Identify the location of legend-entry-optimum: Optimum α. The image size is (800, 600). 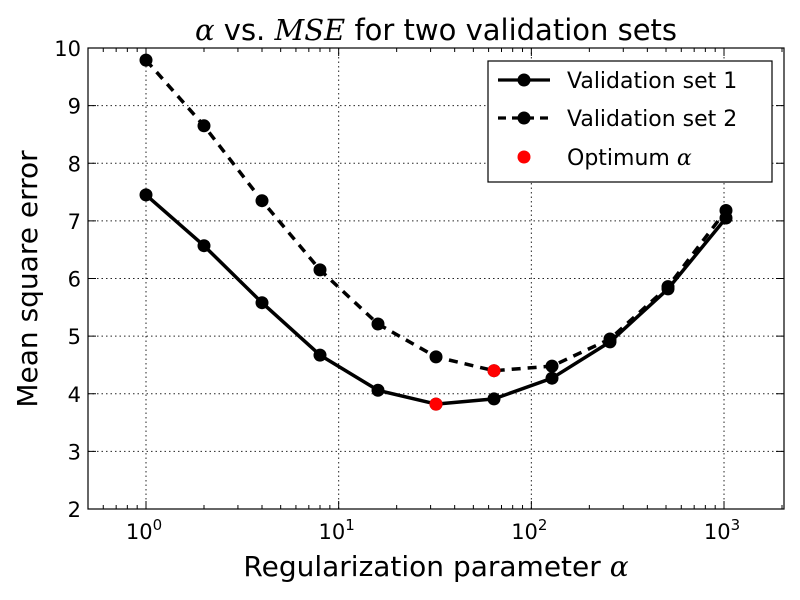
(604, 158).